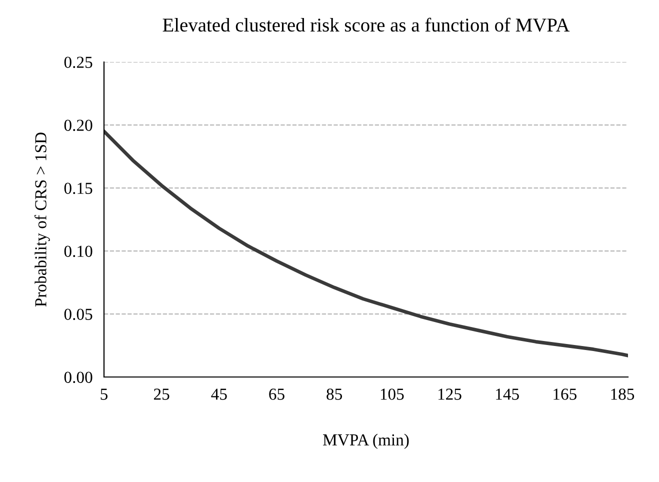 Image resolution: width=659 pixels, height=482 pixels. Describe the element at coordinates (366, 441) in the screenshot. I see `x-axis-title: MVPA (min)` at that location.